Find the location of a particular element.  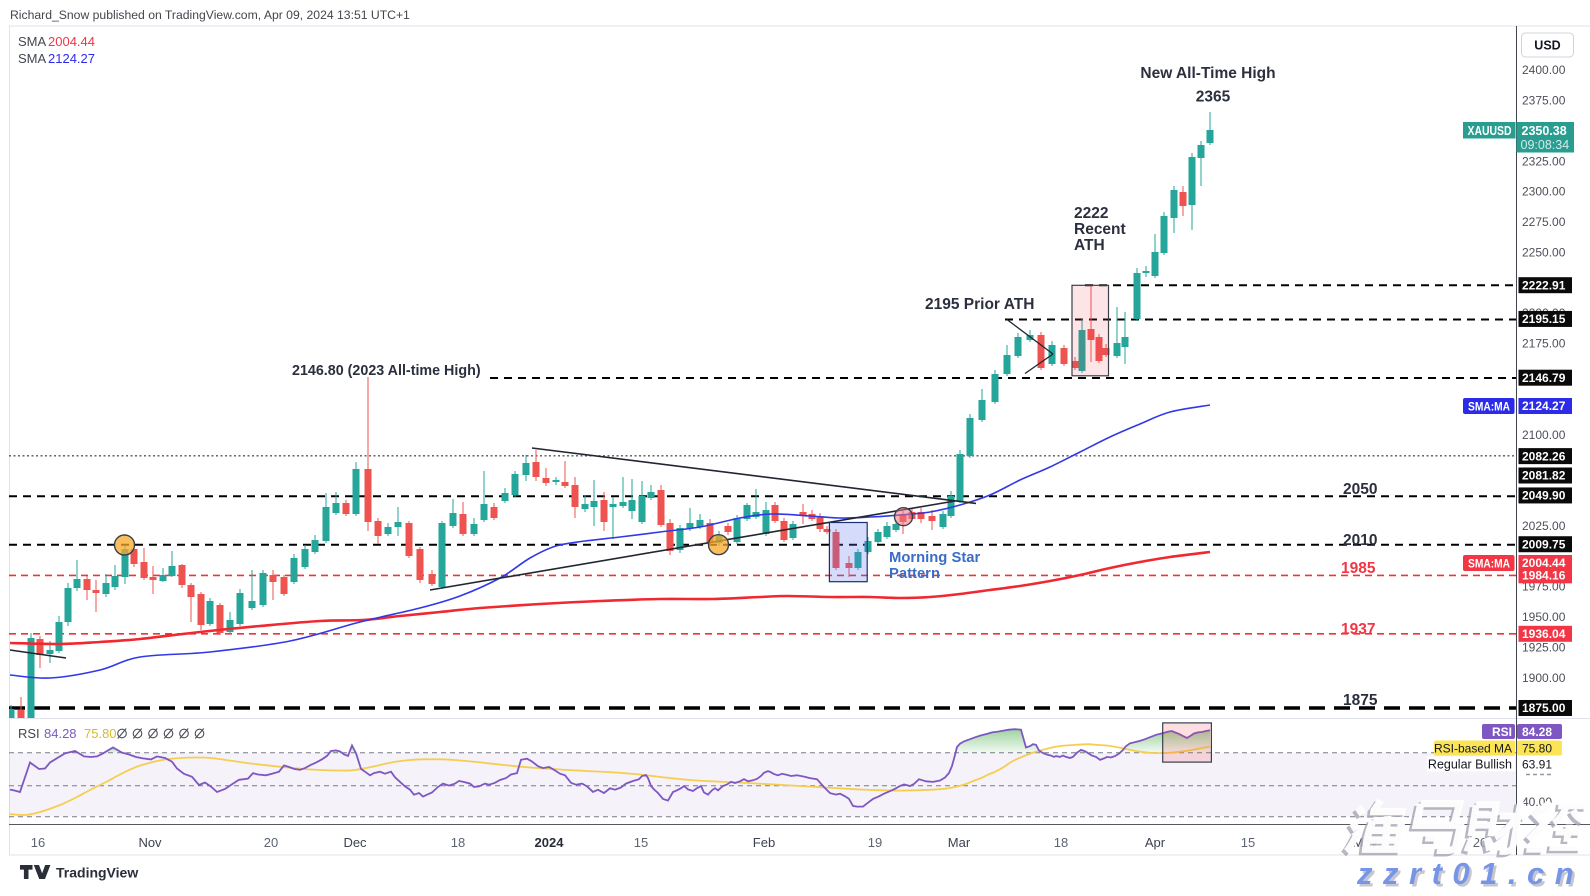

svg-text: 2400.00 is located at coordinates (1544, 70).